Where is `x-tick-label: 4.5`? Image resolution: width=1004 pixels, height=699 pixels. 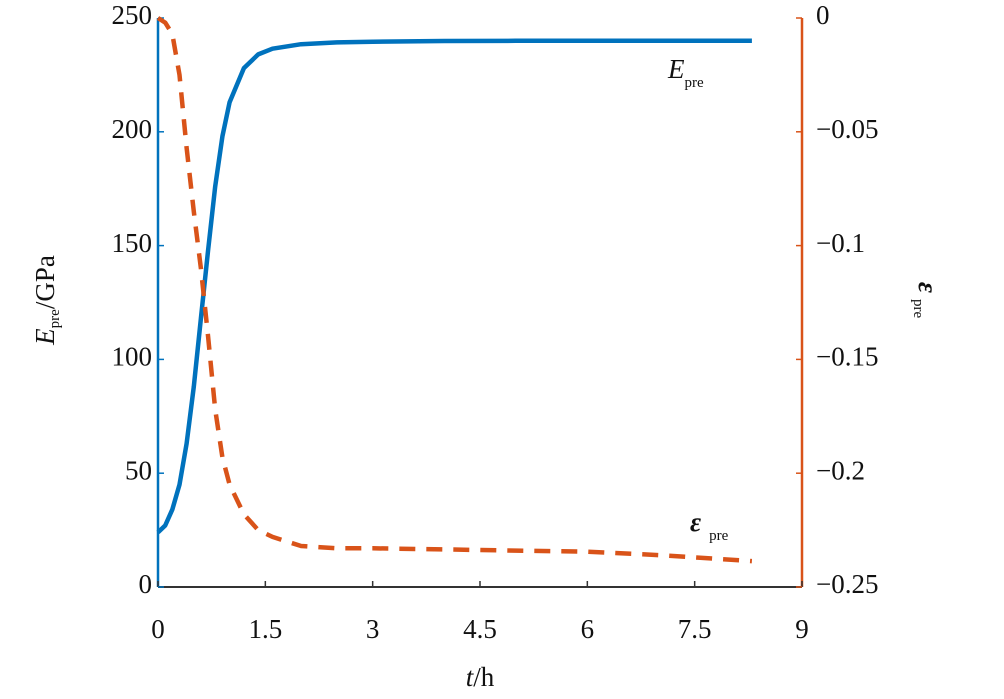 x-tick-label: 4.5 is located at coordinates (480, 629).